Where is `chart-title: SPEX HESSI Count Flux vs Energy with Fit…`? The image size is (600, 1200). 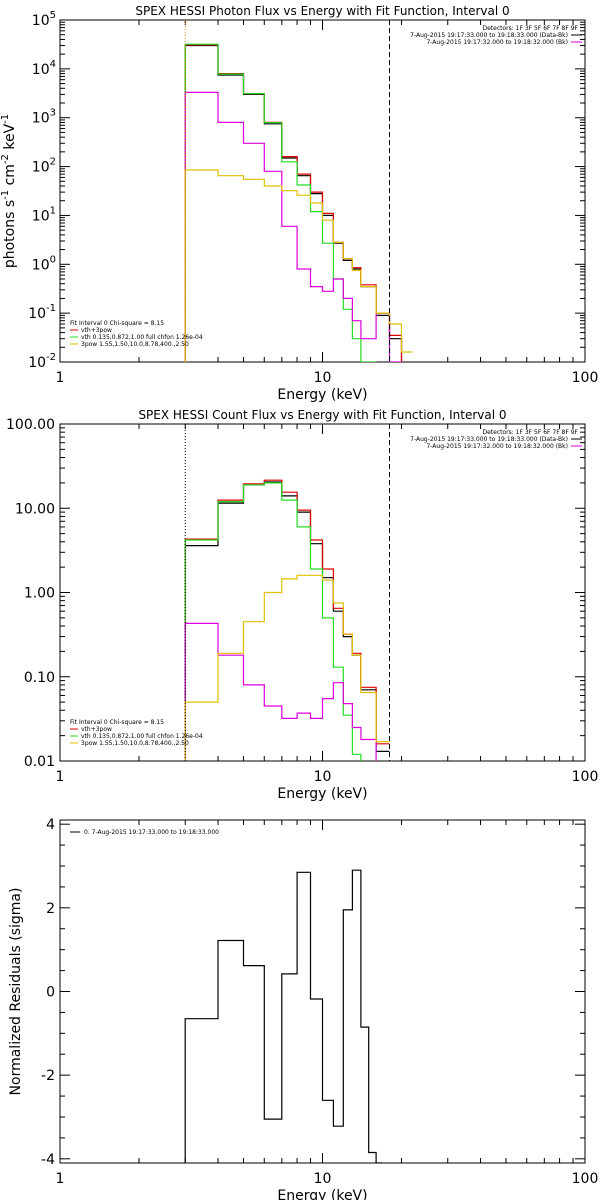 chart-title: SPEX HESSI Count Flux vs Energy with Fit… is located at coordinates (322, 415).